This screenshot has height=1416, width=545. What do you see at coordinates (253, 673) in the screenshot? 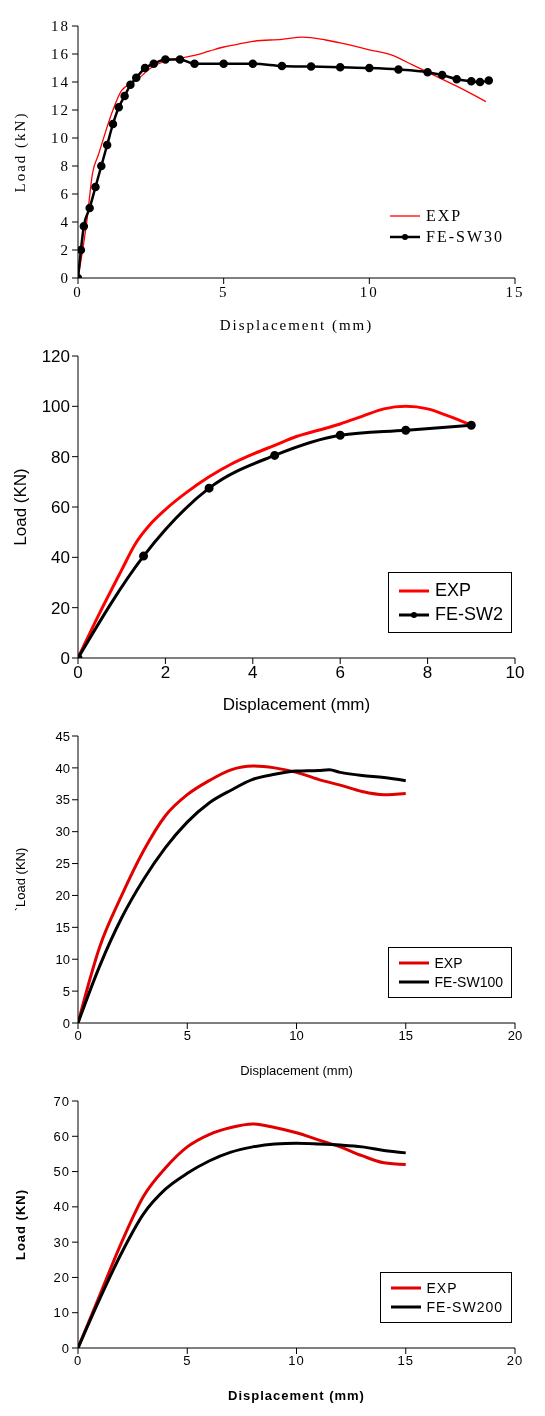
I see `x-tick-label: 4` at bounding box center [253, 673].